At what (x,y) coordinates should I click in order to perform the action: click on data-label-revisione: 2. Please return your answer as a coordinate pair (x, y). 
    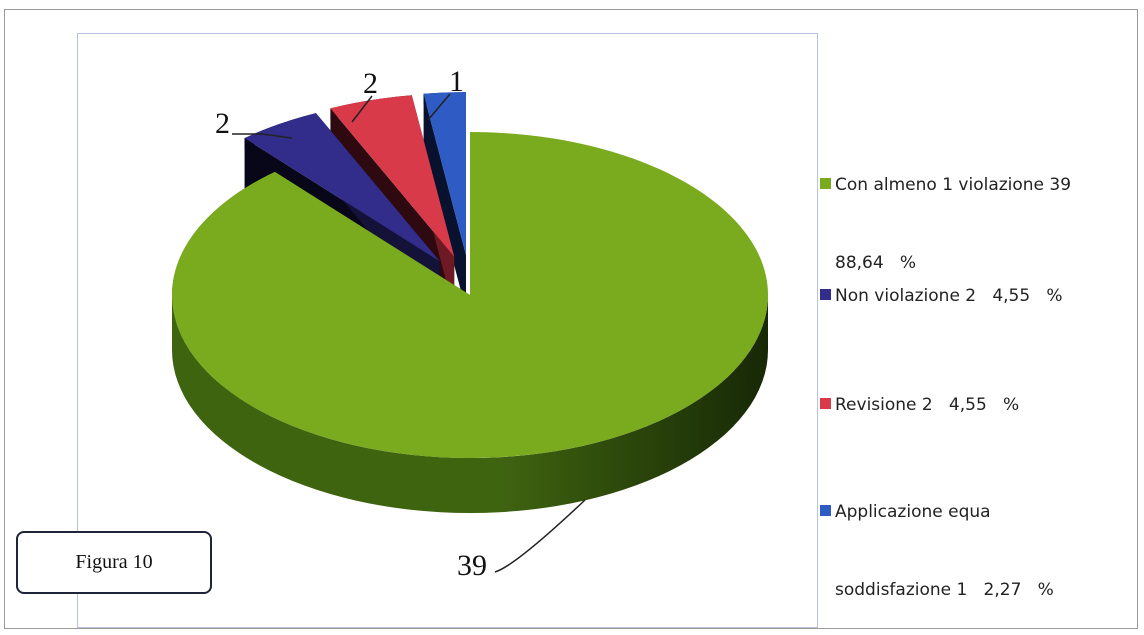
    Looking at the image, I should click on (364, 95).